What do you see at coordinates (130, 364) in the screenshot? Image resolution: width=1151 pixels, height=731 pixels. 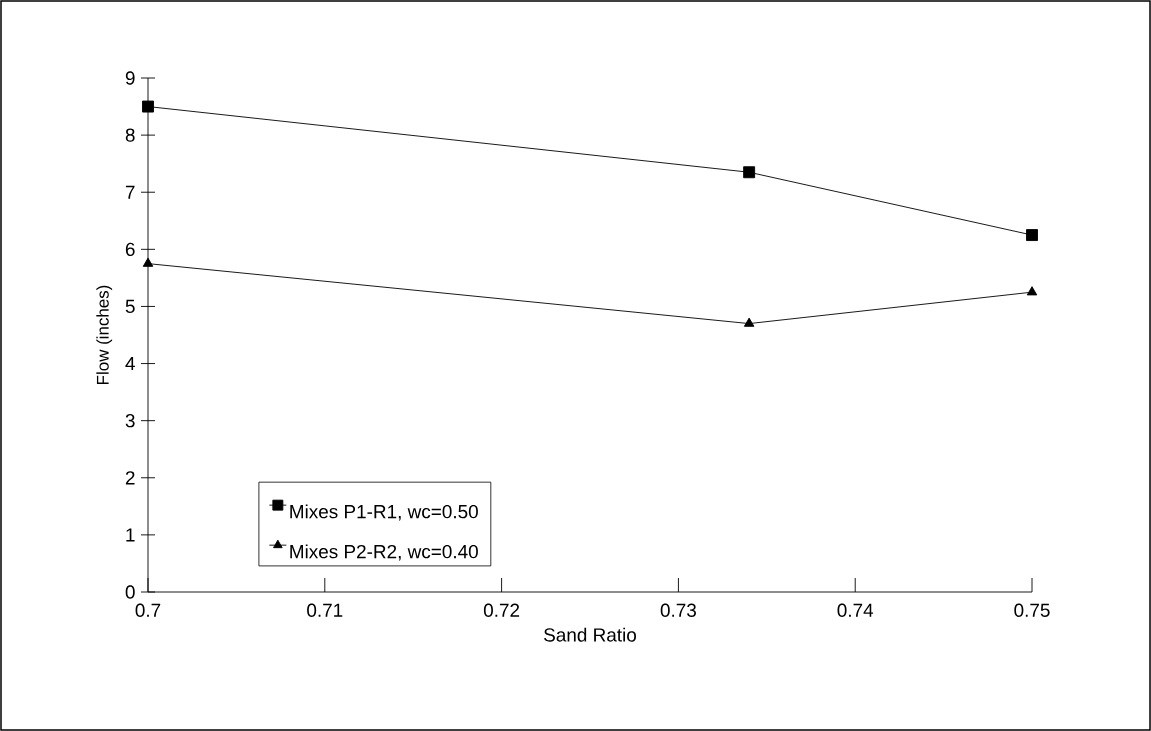 I see `y-tick-label: 4` at bounding box center [130, 364].